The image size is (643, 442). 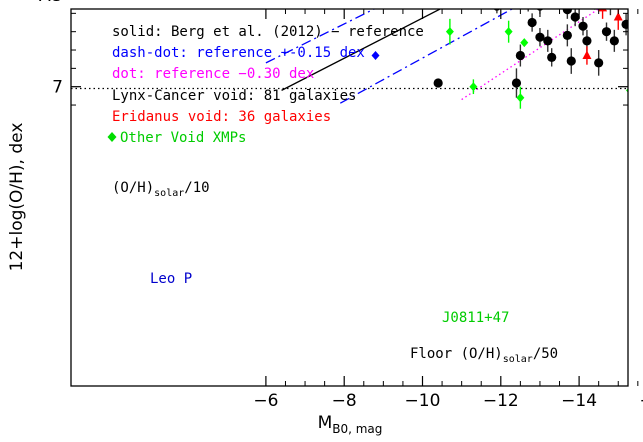 I want to click on legend-entry-eridanus: Eridanus void: 36 galaxies, so click(x=221, y=117).